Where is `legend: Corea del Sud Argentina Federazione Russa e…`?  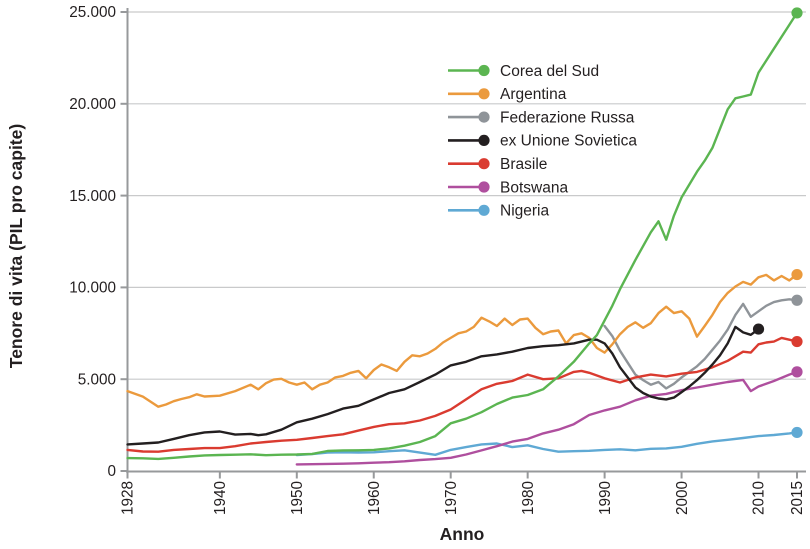 legend: Corea del Sud Argentina Federazione Russa e… is located at coordinates (542, 141).